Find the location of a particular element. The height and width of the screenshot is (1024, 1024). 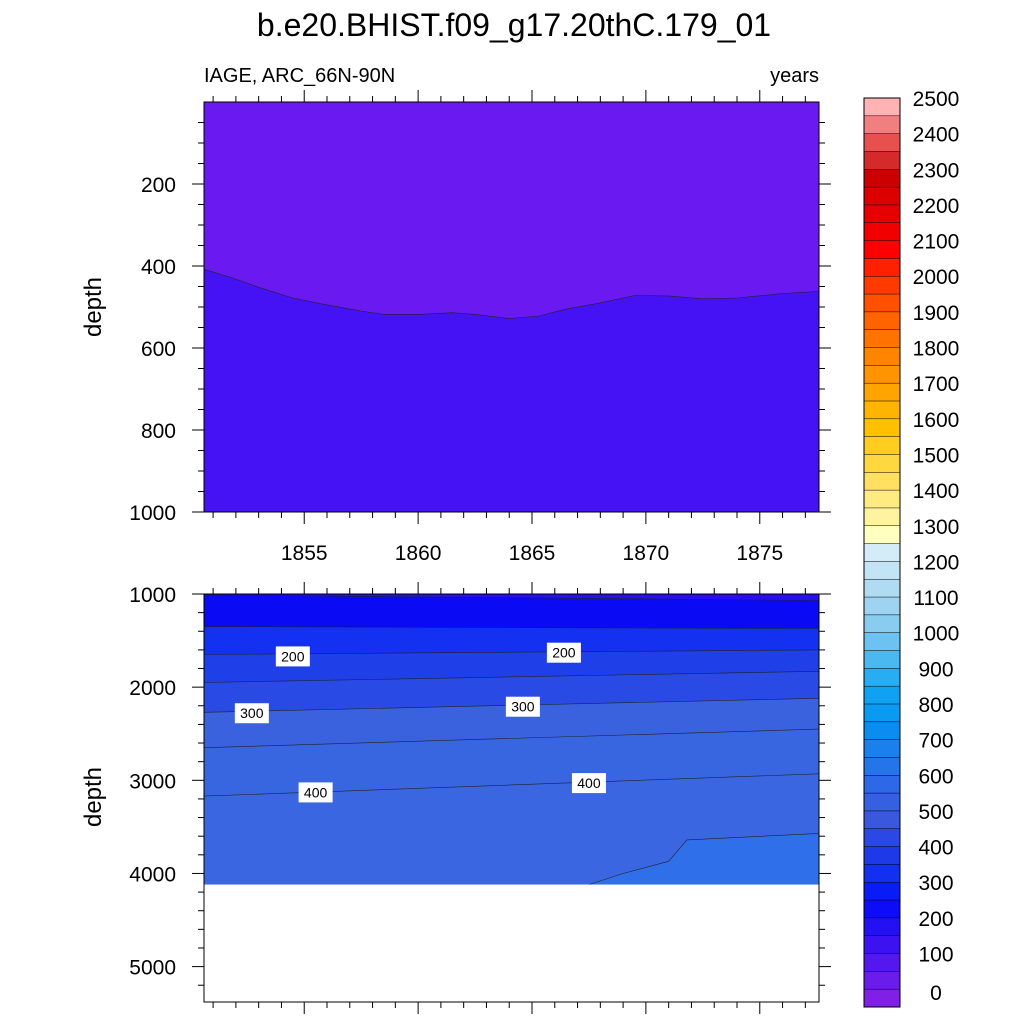

colorbar-label: 700 is located at coordinates (935, 741).